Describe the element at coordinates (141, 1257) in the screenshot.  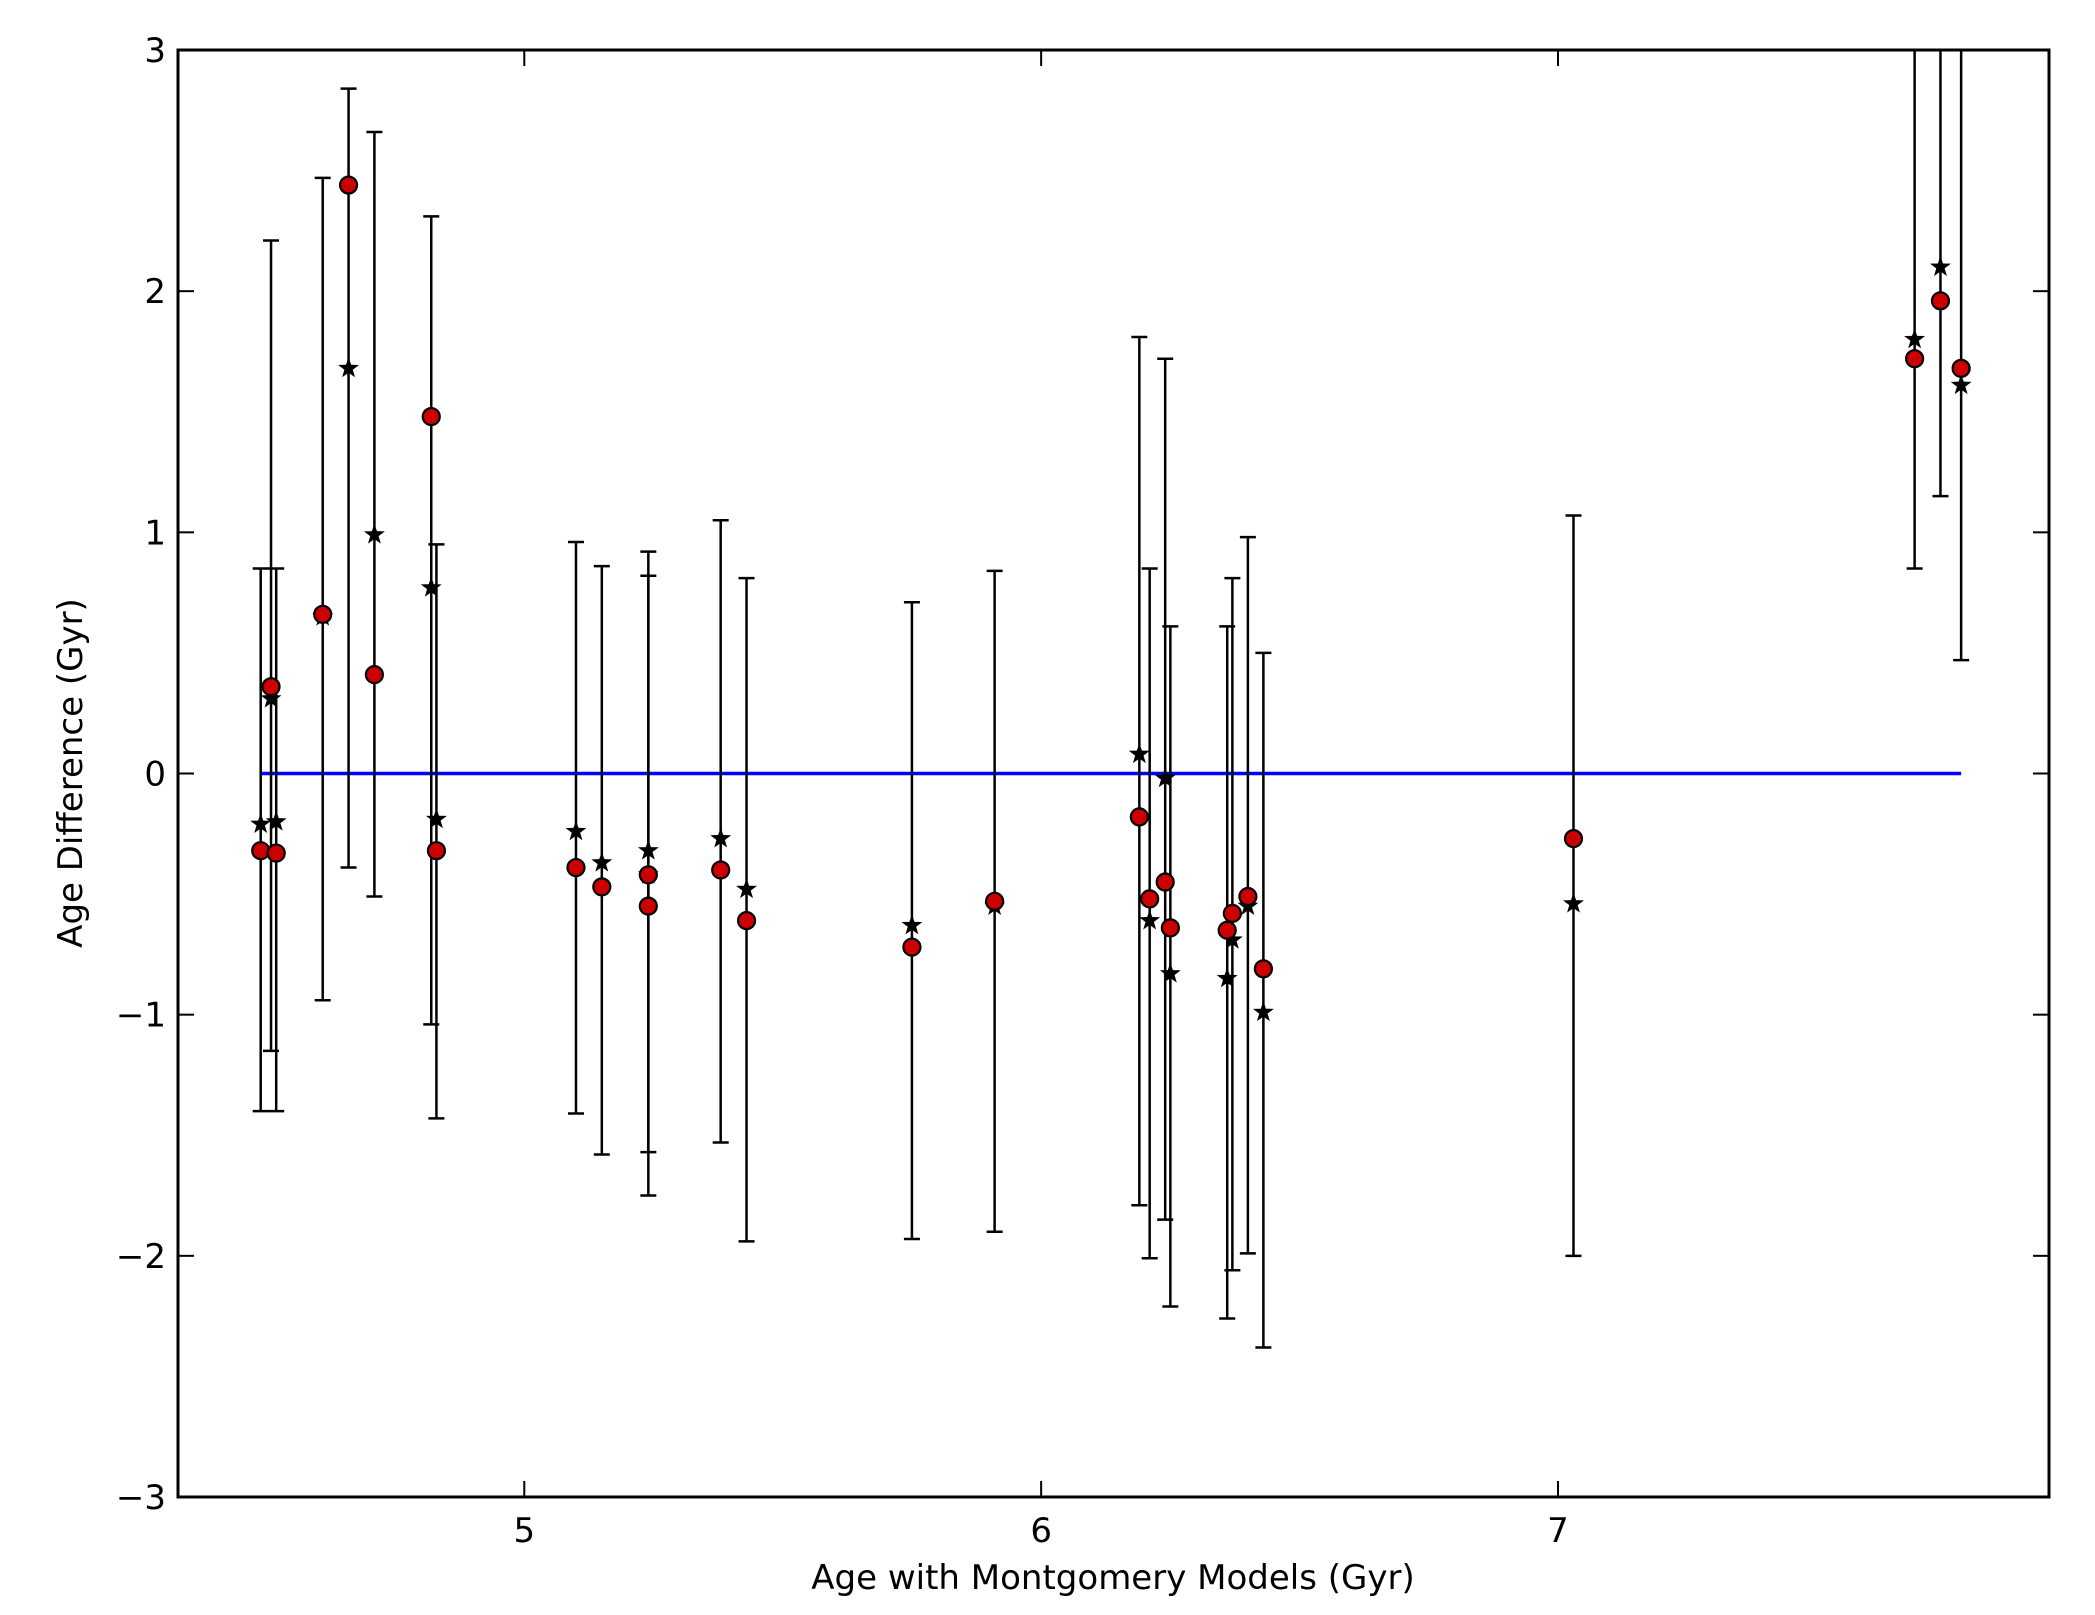
I see `y-tick-label: −2` at that location.